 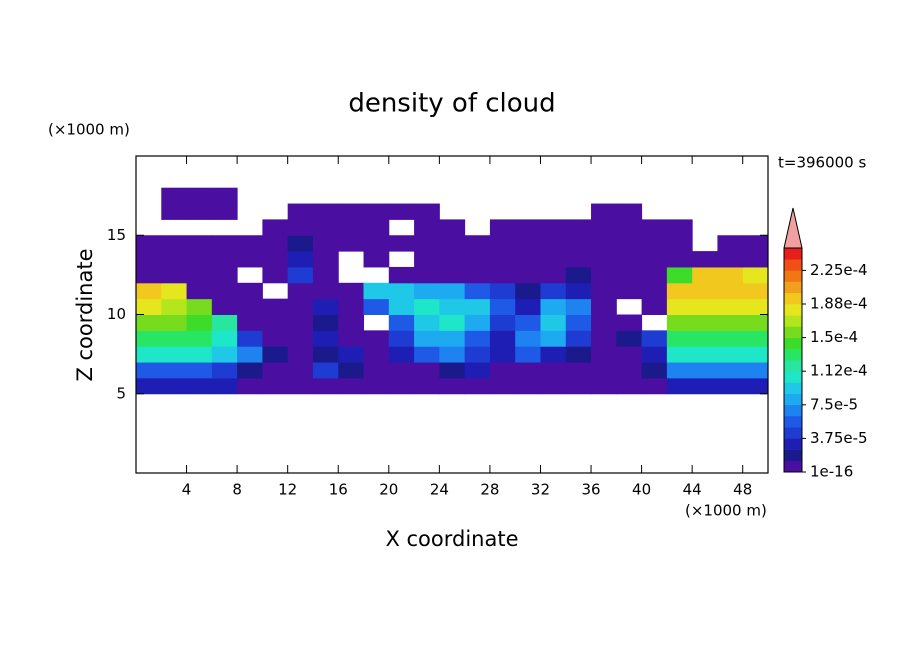 What do you see at coordinates (121, 393) in the screenshot?
I see `y-tick-label: 5` at bounding box center [121, 393].